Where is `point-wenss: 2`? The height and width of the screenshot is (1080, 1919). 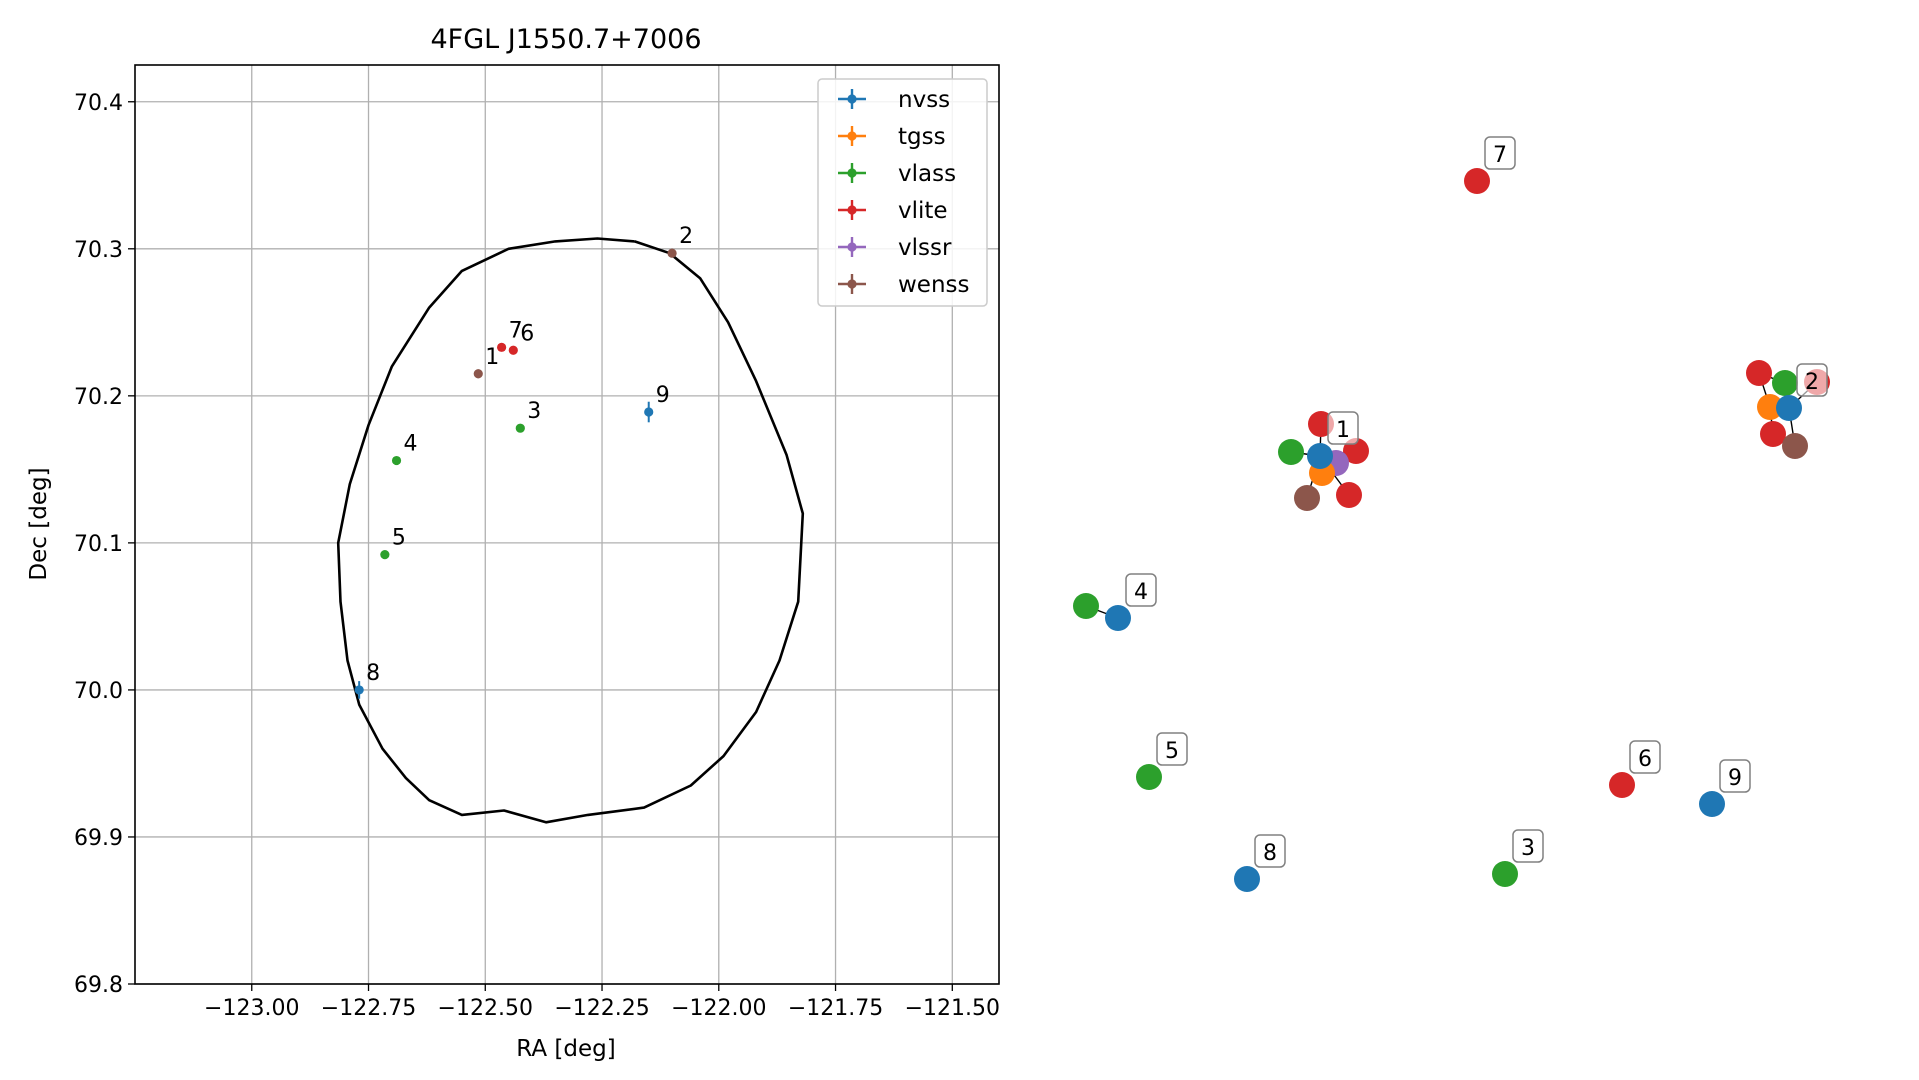
point-wenss: 2 is located at coordinates (680, 241).